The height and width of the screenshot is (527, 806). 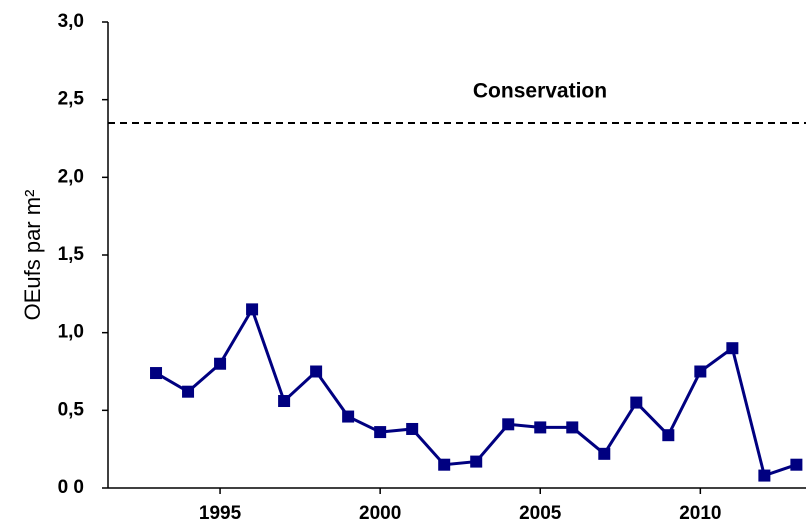 I want to click on y-tick-label: 0 0, so click(x=71, y=487).